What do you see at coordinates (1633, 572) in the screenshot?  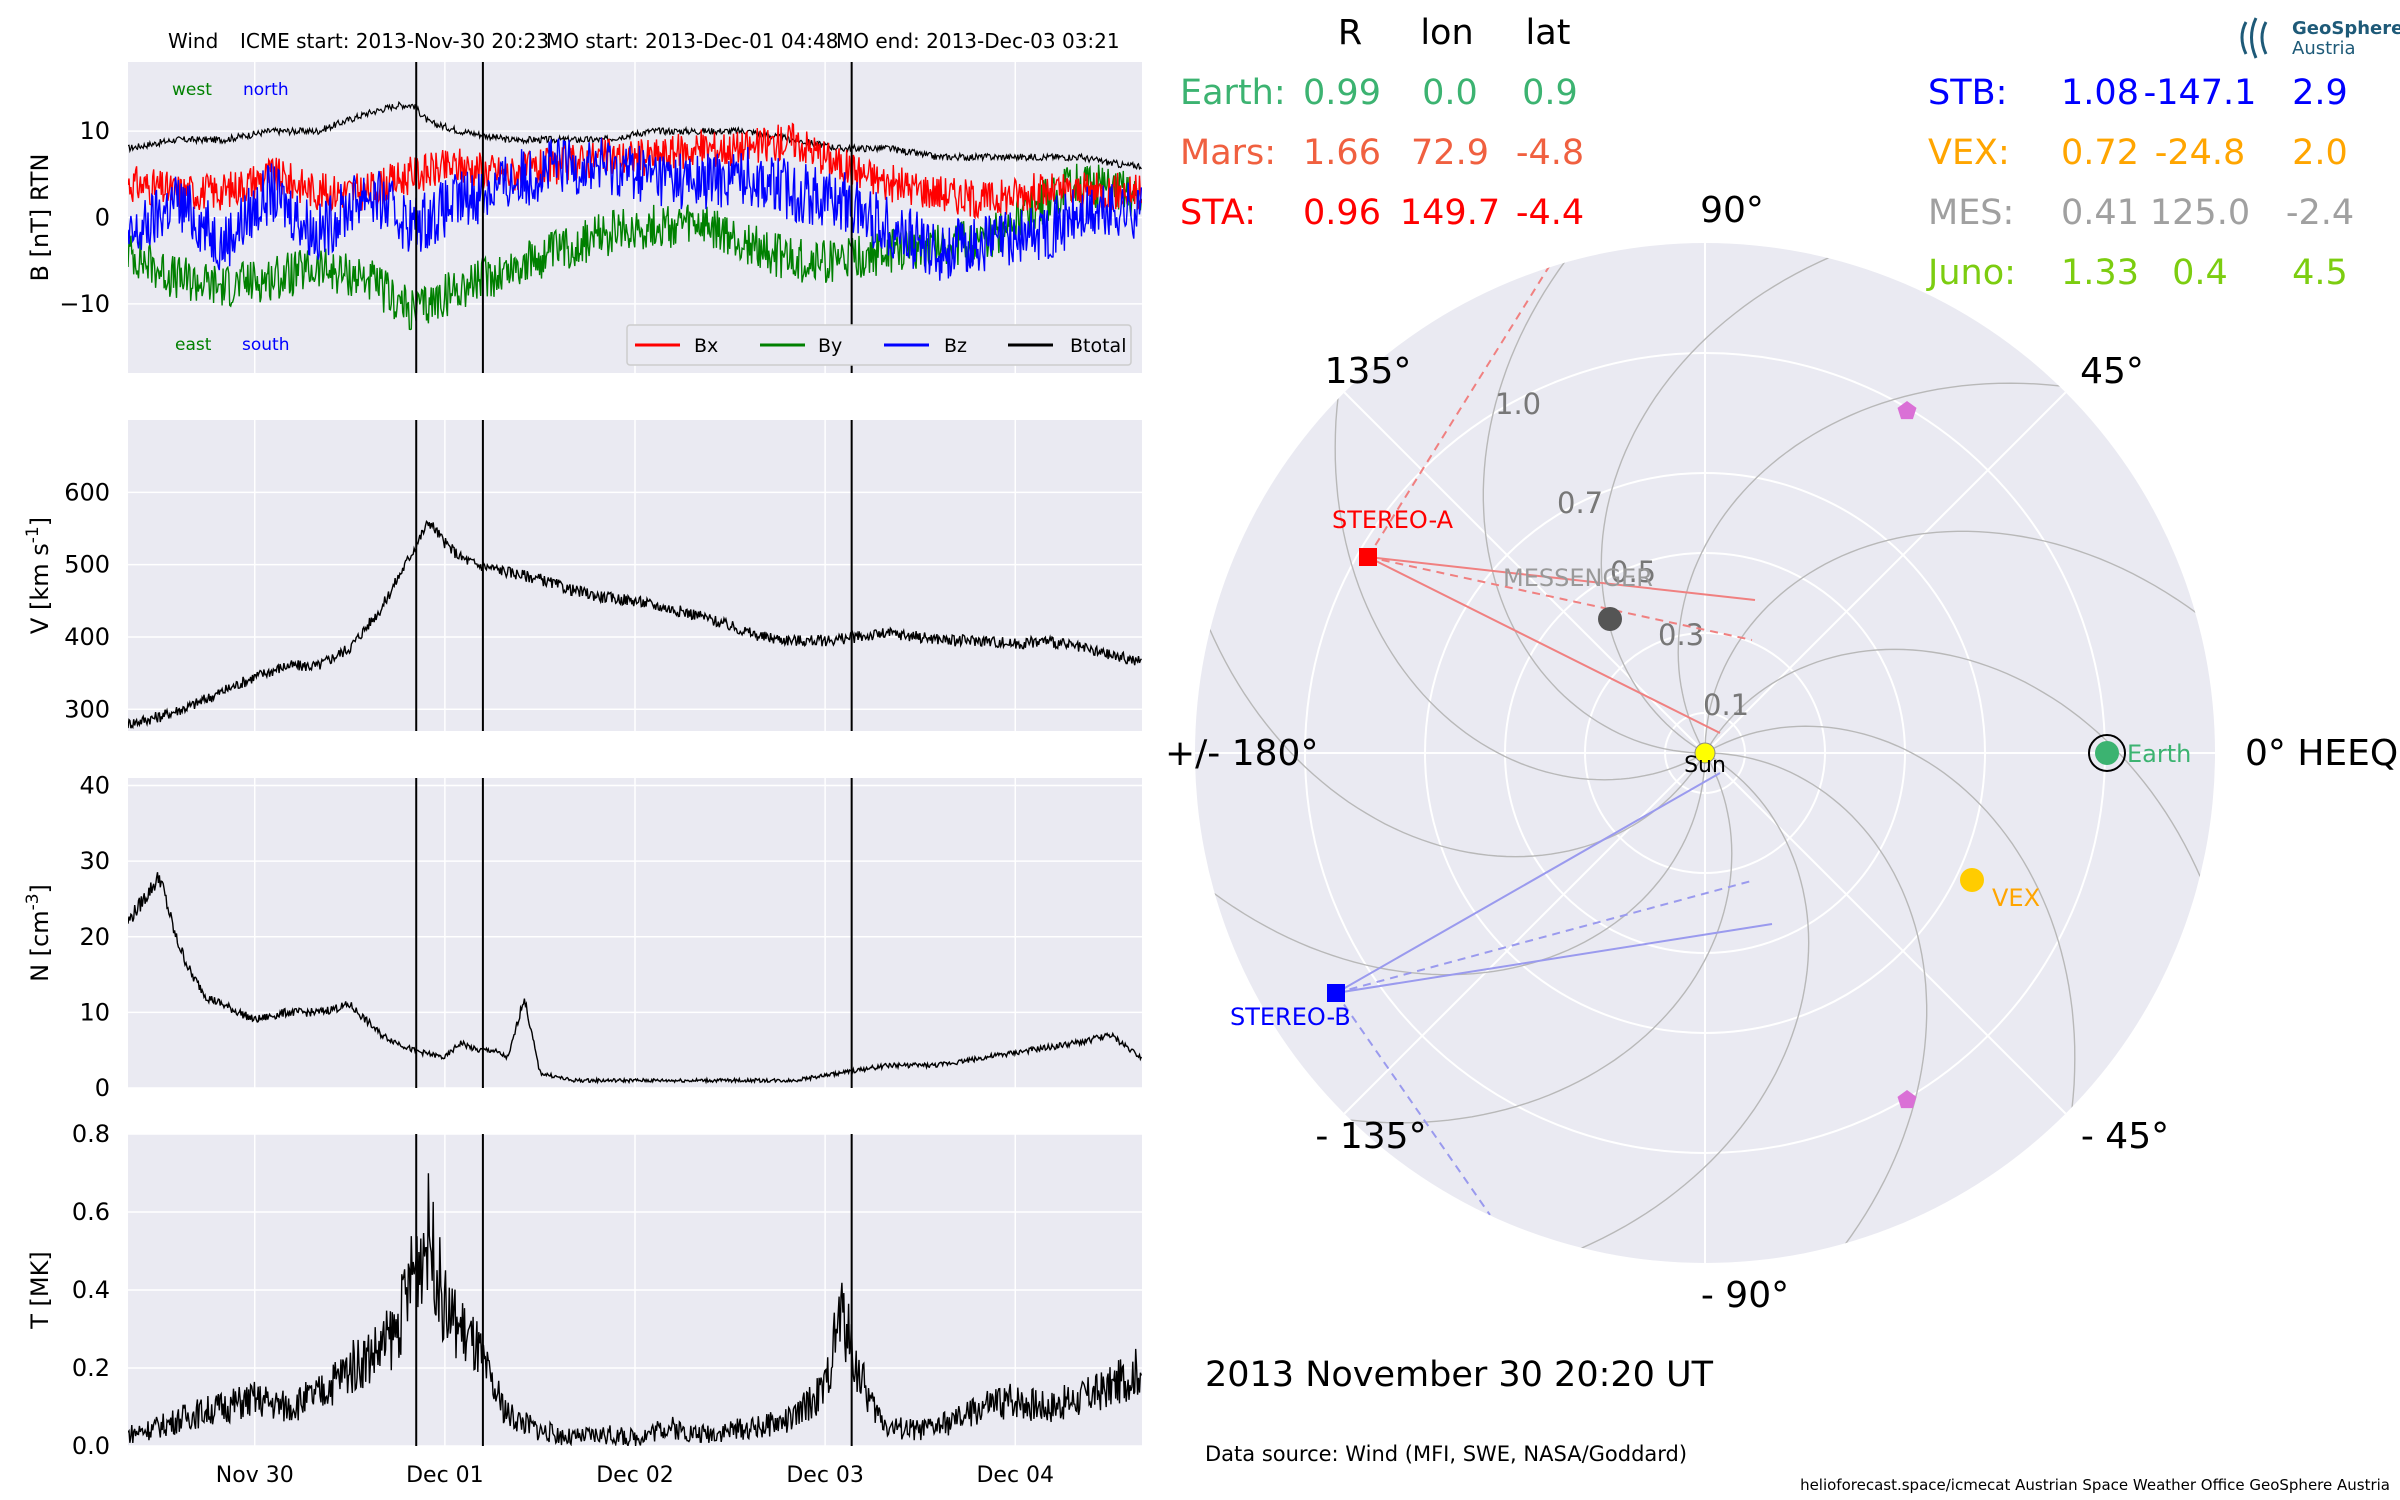 I see `r-tick-label: 0.5` at bounding box center [1633, 572].